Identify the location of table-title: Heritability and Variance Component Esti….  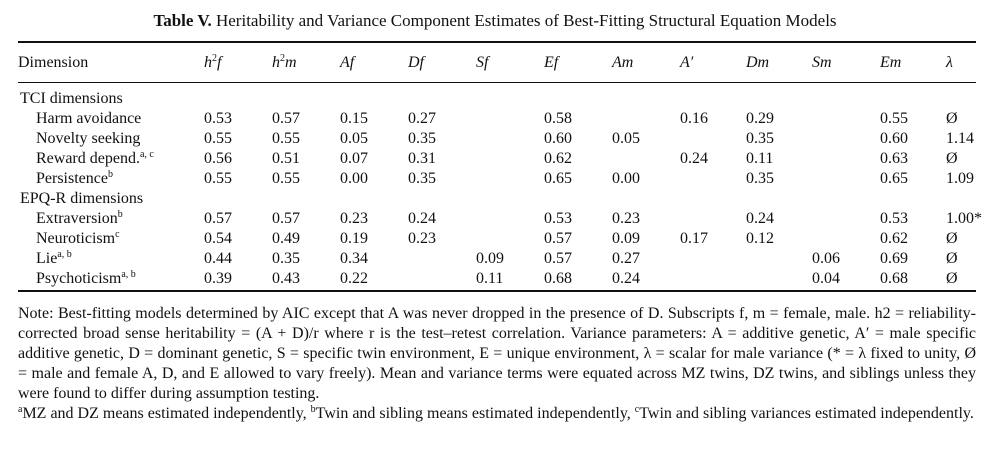
(526, 20).